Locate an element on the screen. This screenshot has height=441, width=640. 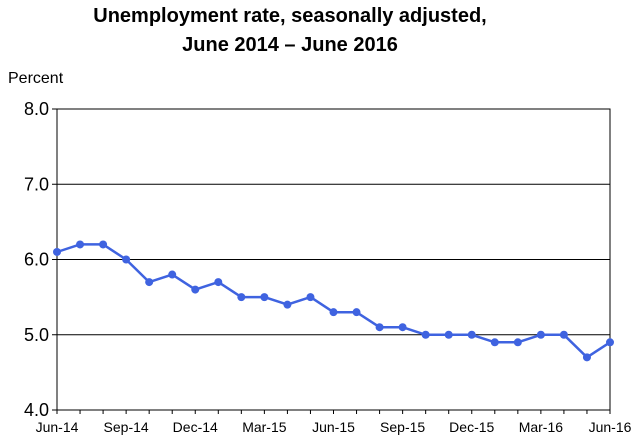
y-axis-label: Percent is located at coordinates (36, 78).